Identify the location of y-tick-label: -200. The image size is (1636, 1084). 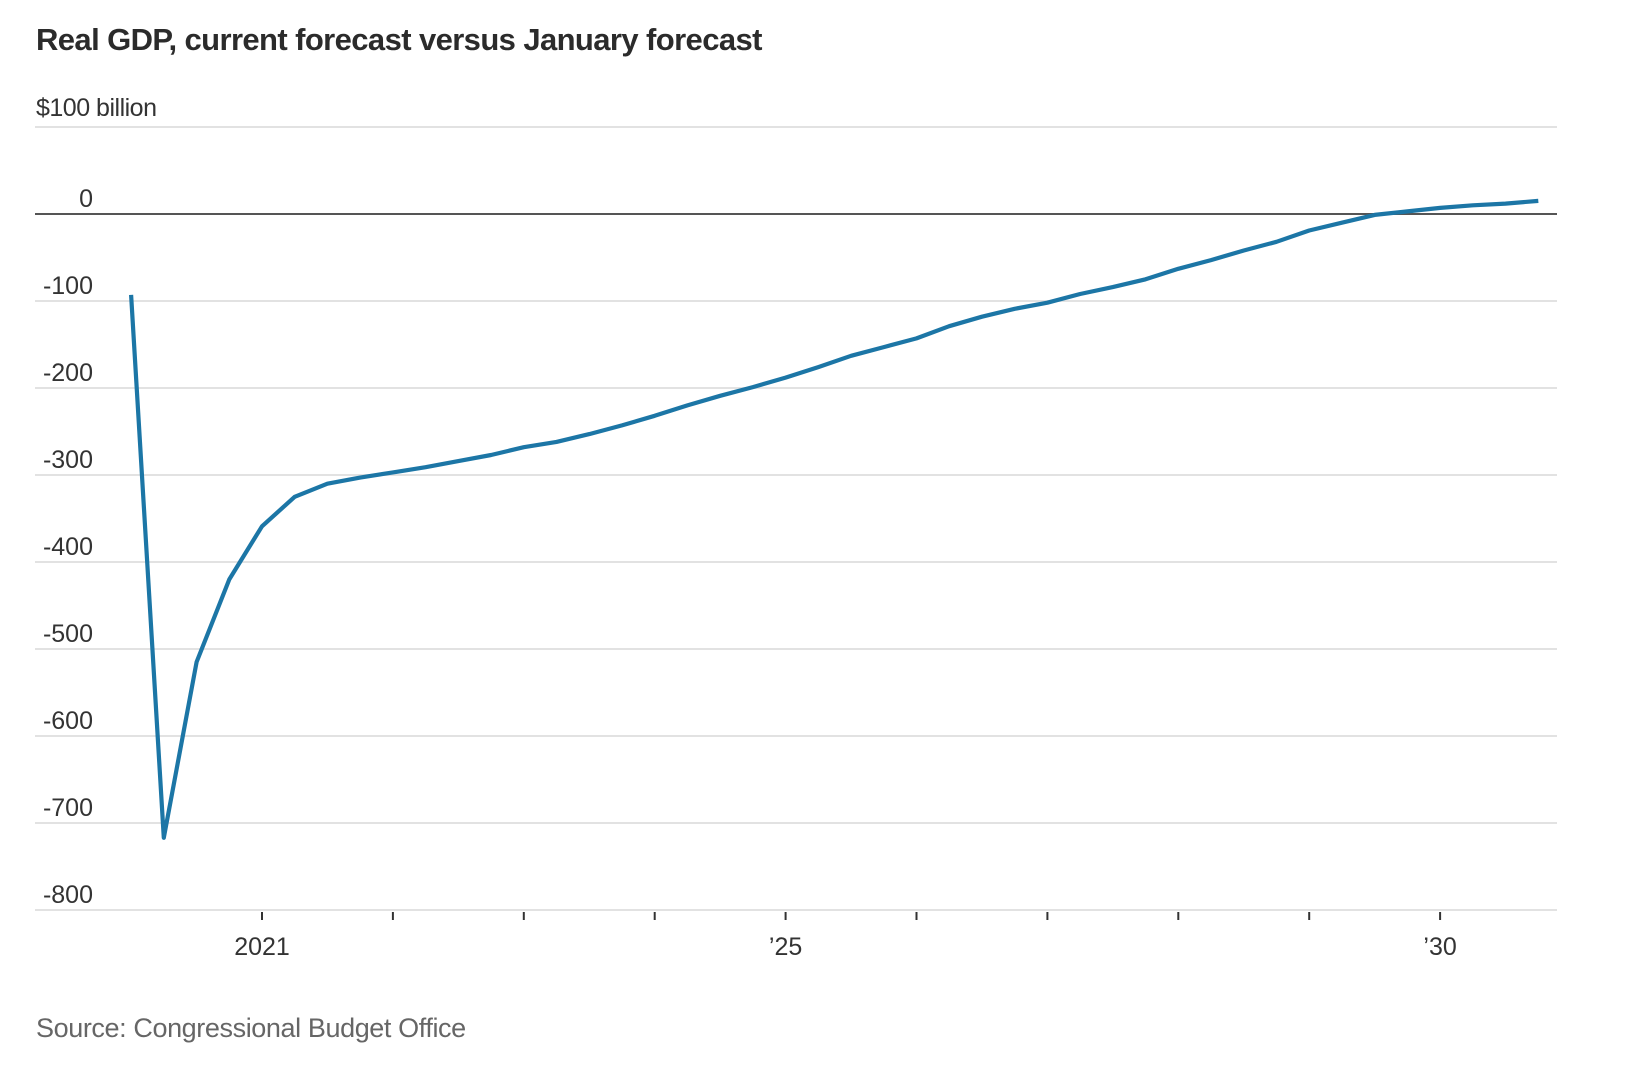
(68, 373).